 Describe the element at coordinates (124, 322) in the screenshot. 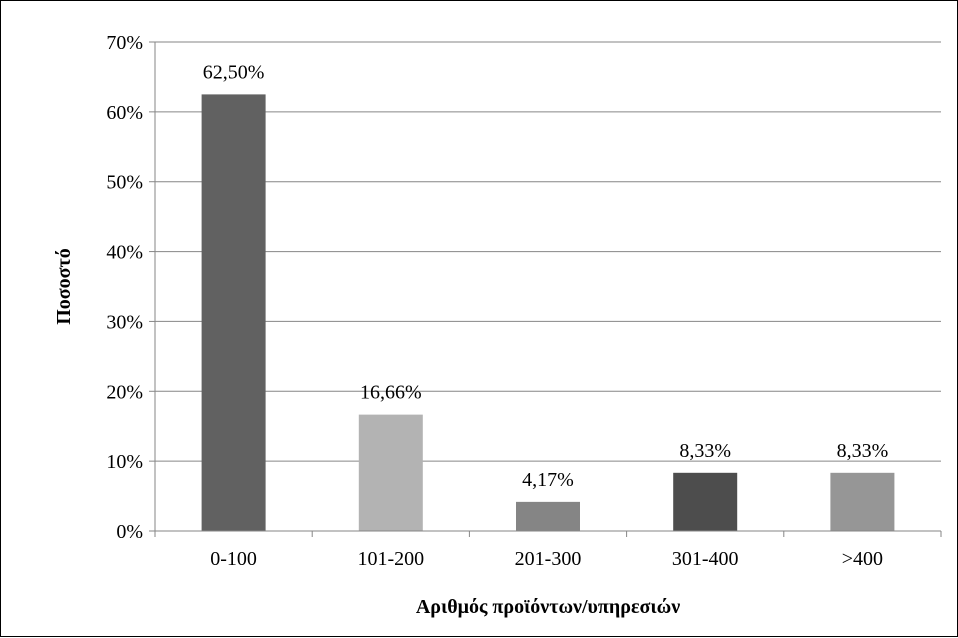

I see `y-tick-label: 30%` at that location.